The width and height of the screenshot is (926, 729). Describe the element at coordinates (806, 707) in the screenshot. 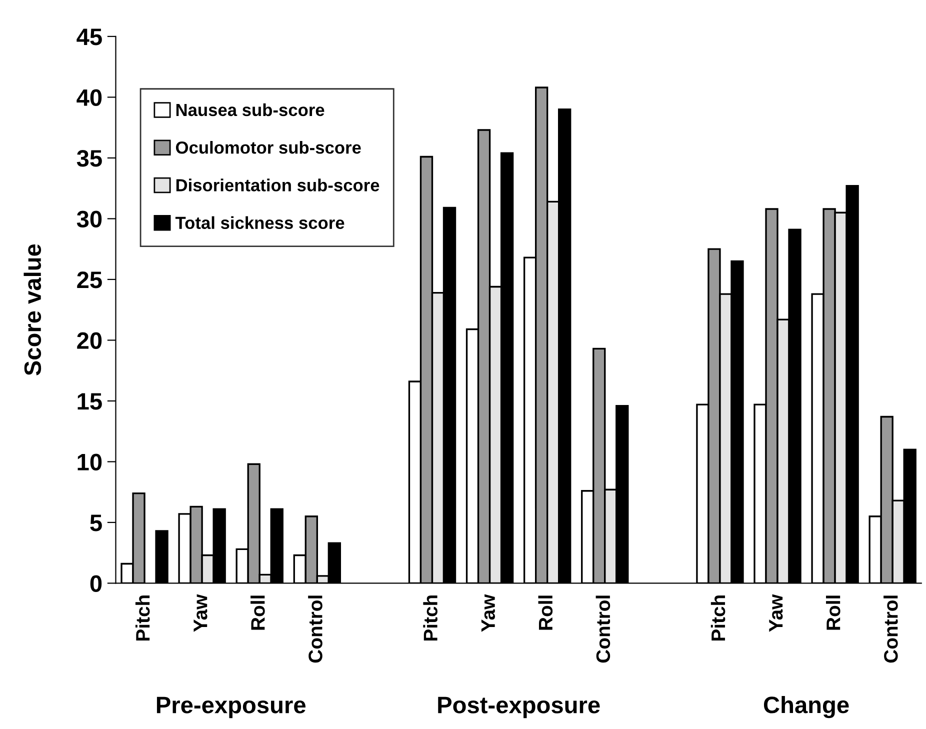

I see `text: Change` at that location.